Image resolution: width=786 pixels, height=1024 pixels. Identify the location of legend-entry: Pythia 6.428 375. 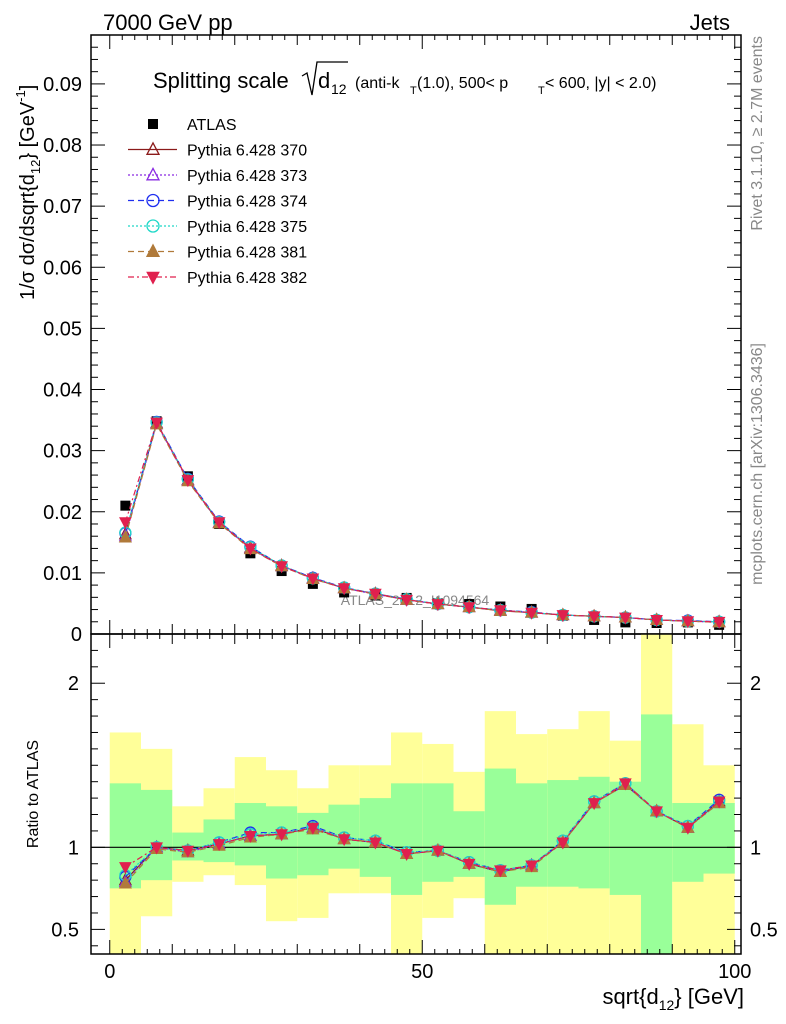
(217, 227).